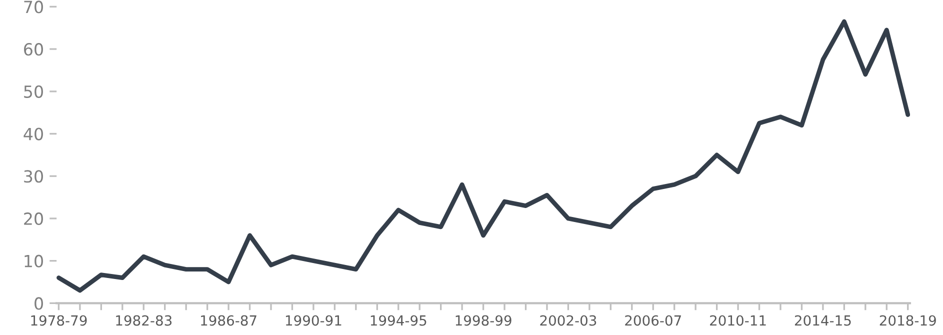  I want to click on x-tick-label: 1978-79, so click(59, 320).